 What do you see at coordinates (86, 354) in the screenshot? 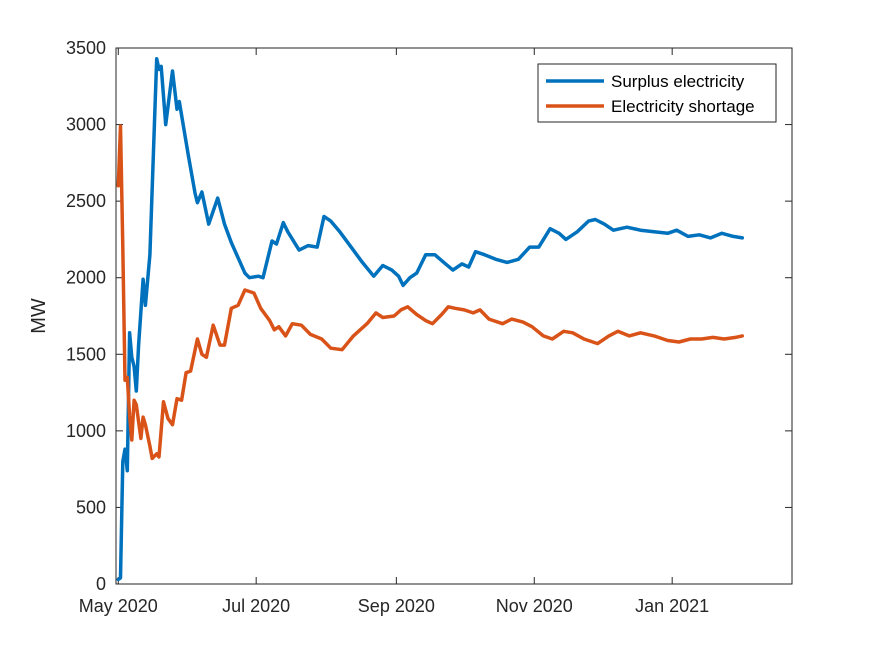
I see `y-tick-label: 1500` at bounding box center [86, 354].